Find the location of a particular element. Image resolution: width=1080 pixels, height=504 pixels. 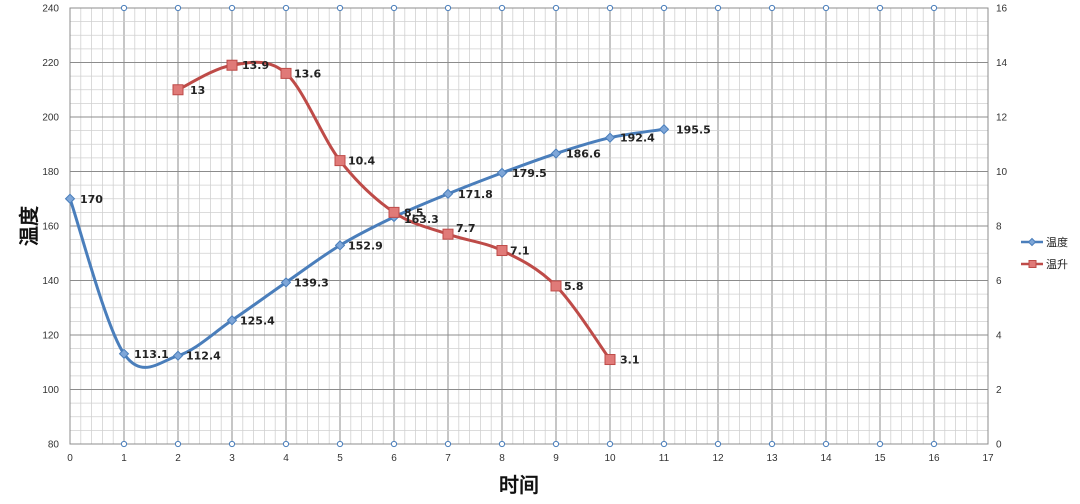

data-label: 139.3 is located at coordinates (311, 282).